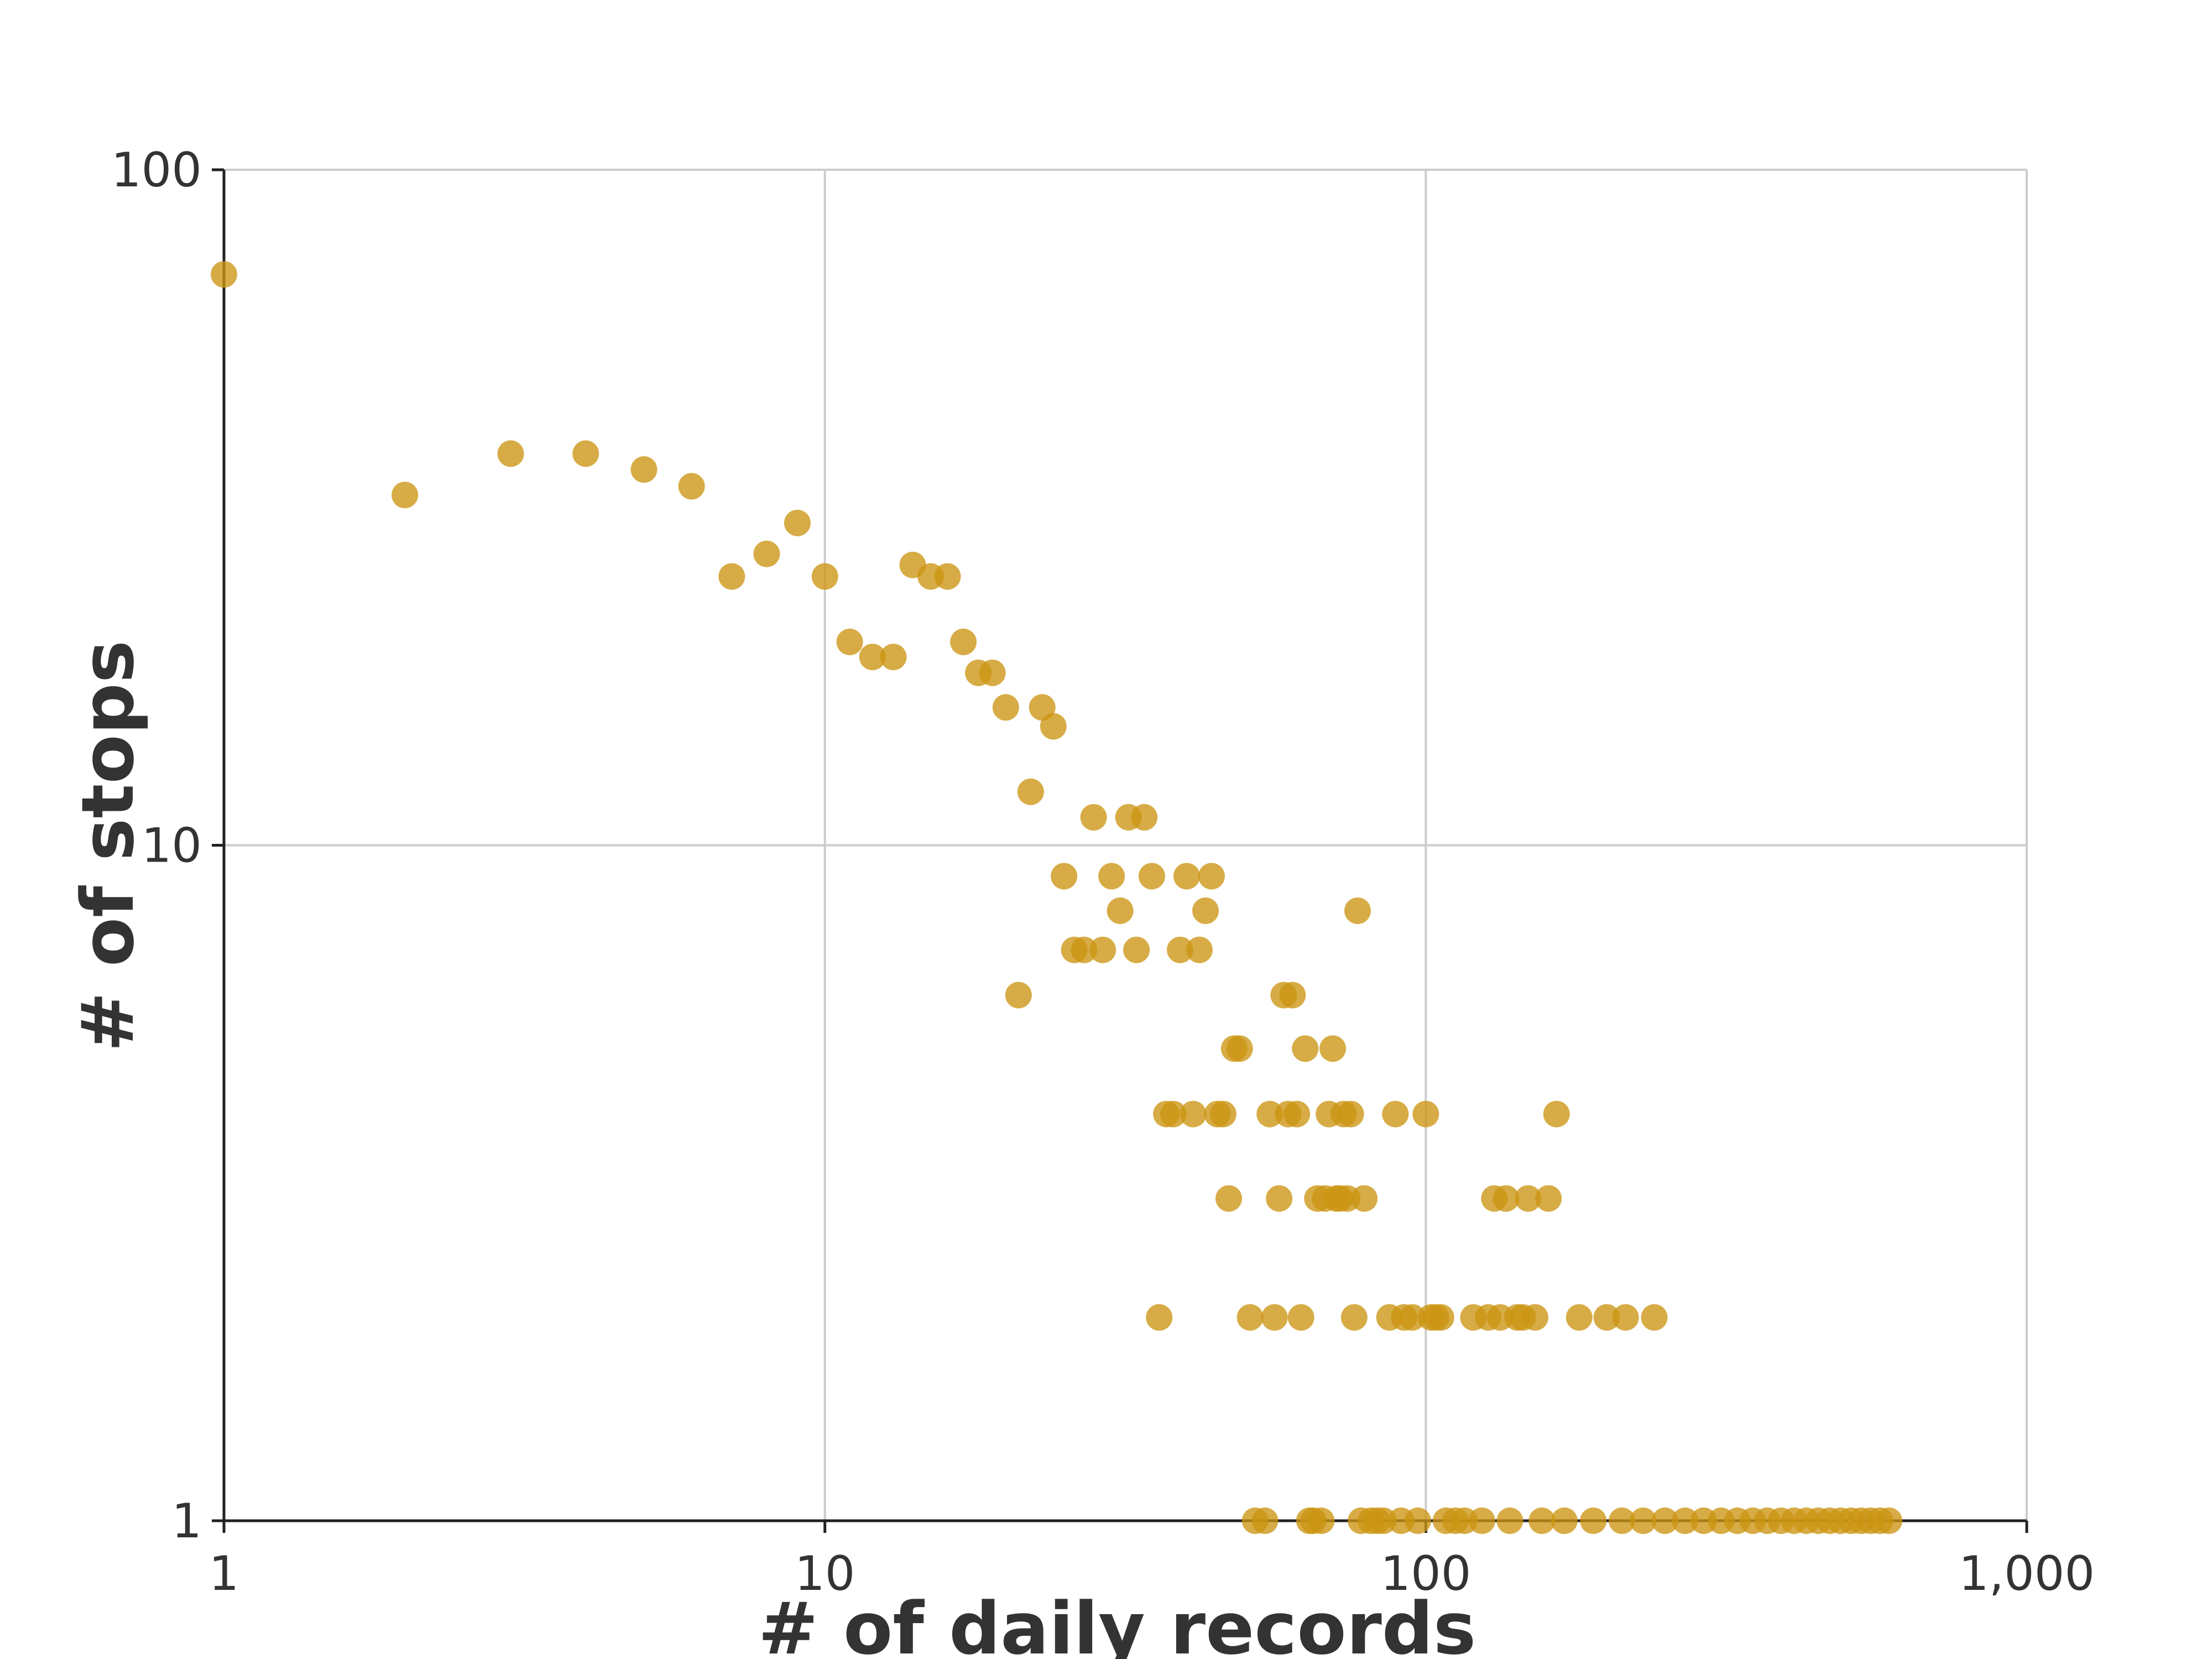 This screenshot has width=2212, height=1659. Describe the element at coordinates (108, 846) in the screenshot. I see `y-axis-title: # of stops` at that location.